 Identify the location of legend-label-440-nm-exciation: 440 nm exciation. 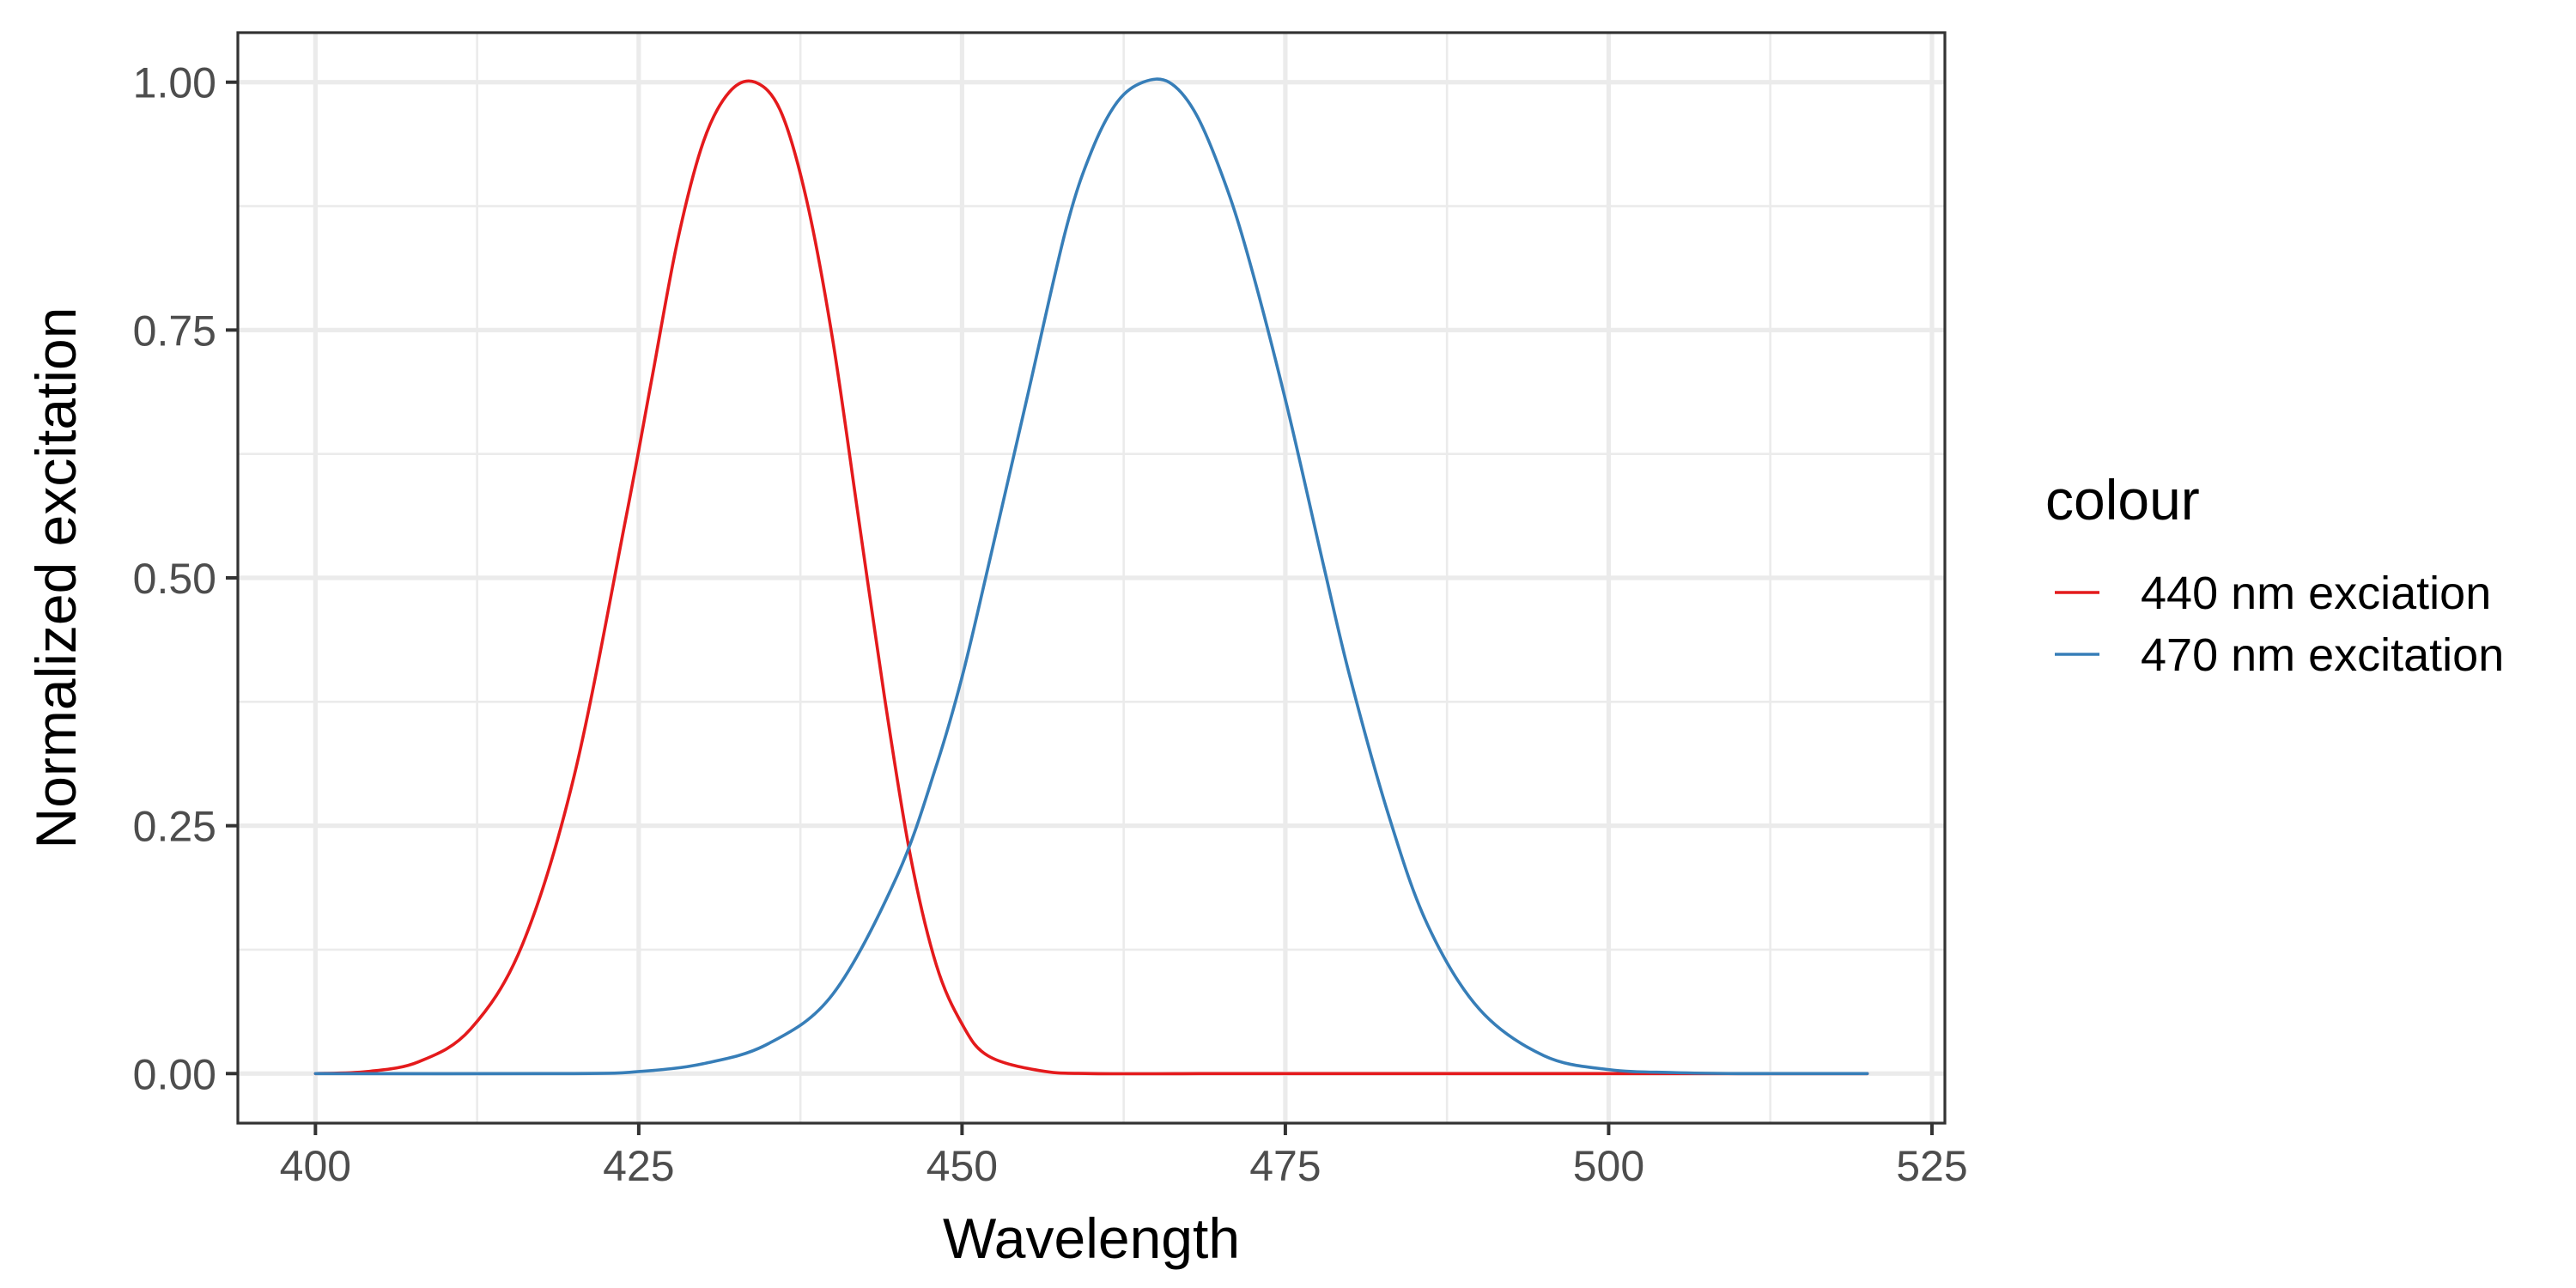
(2316, 594).